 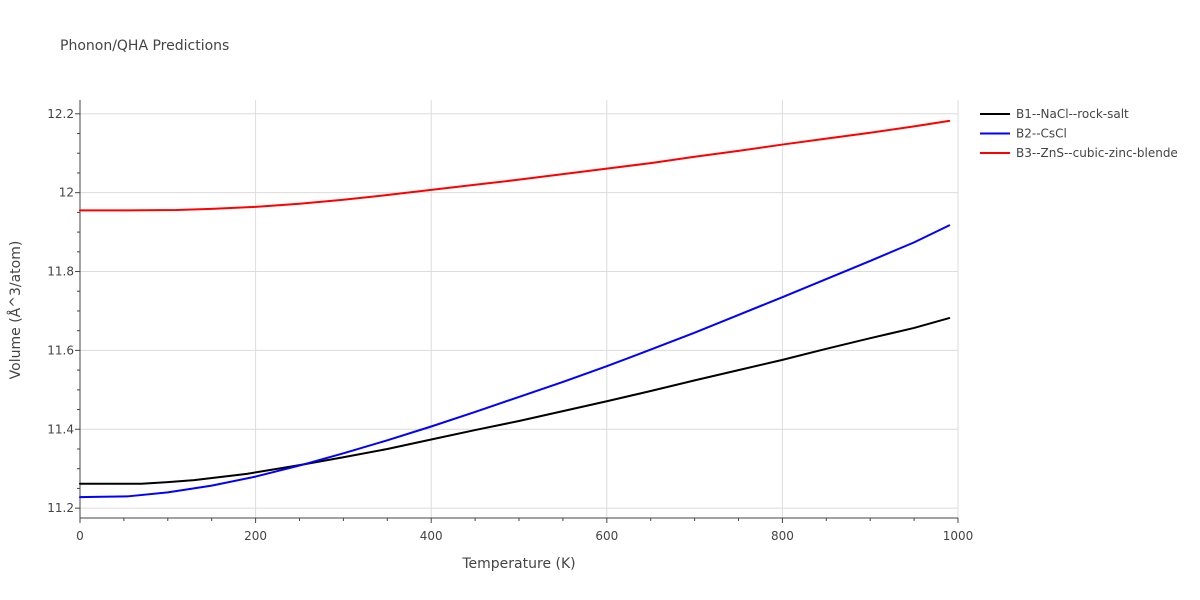 What do you see at coordinates (1097, 153) in the screenshot?
I see `legend-label: B3--ZnS--cubic-zinc-blende` at bounding box center [1097, 153].